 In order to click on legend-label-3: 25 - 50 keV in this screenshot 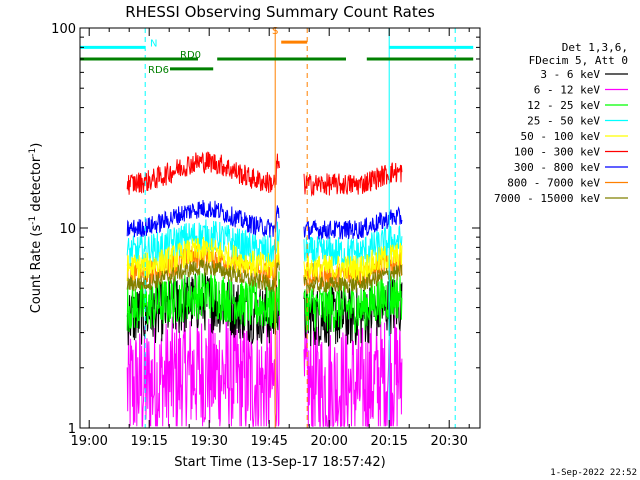, I will do `click(563, 121)`.